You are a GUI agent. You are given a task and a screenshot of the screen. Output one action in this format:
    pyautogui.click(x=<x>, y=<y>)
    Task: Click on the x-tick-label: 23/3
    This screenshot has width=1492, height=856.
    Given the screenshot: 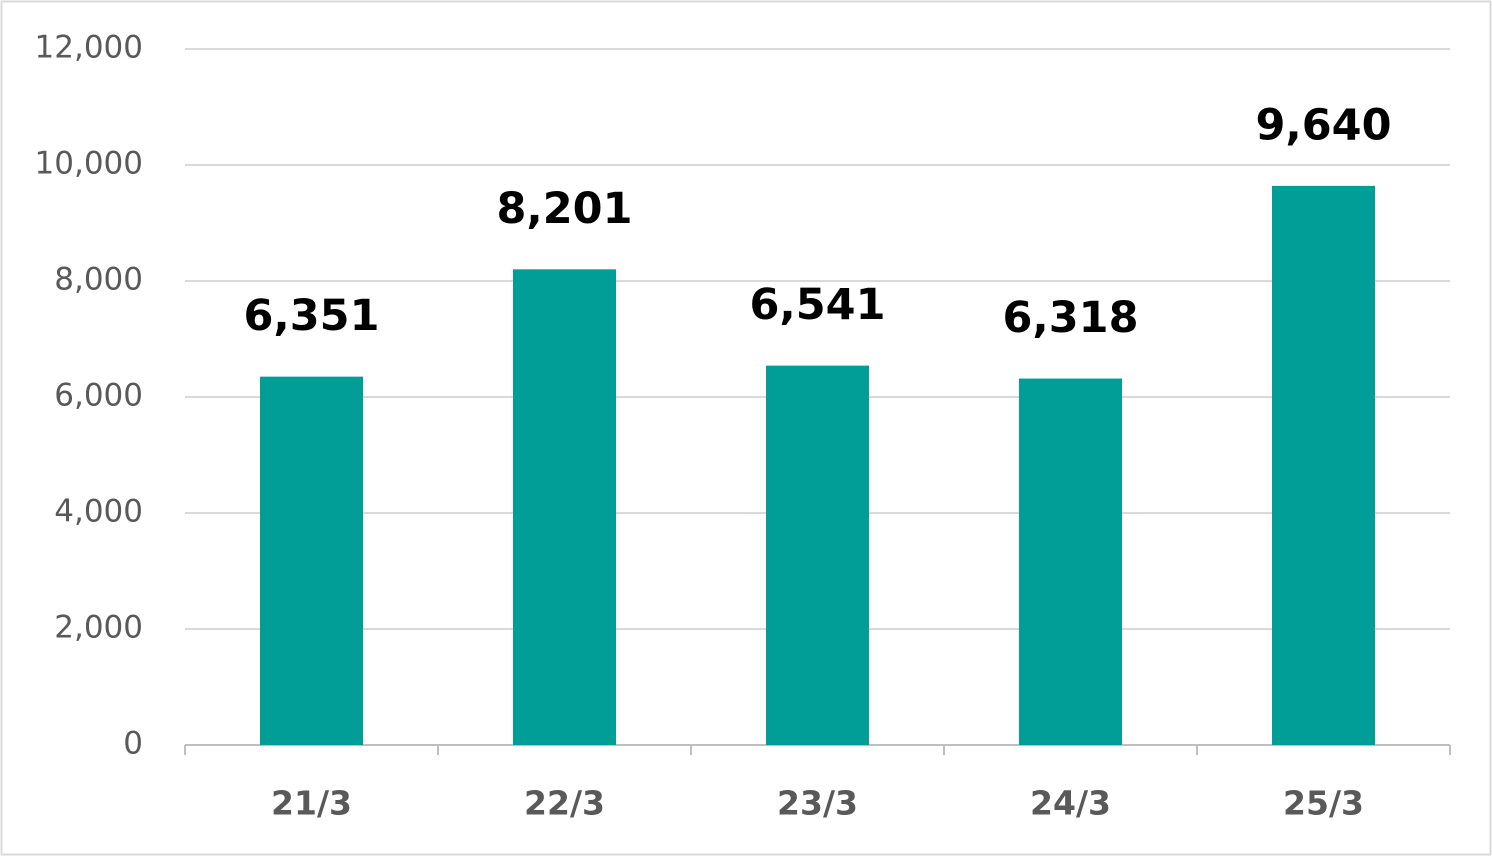 What is the action you would take?
    pyautogui.click(x=817, y=803)
    